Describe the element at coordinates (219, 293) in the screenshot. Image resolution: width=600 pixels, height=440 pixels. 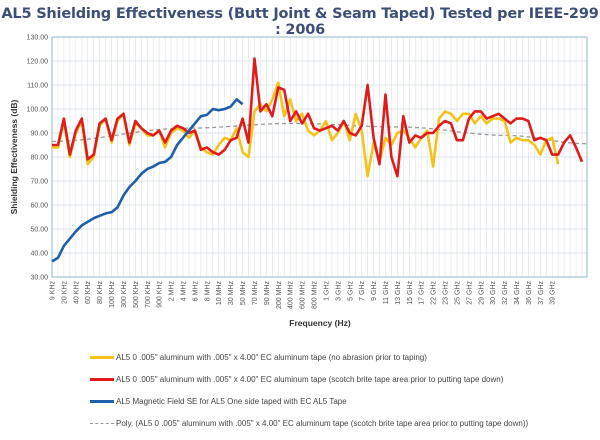
I see `x-tick-label: 10 MHz` at that location.